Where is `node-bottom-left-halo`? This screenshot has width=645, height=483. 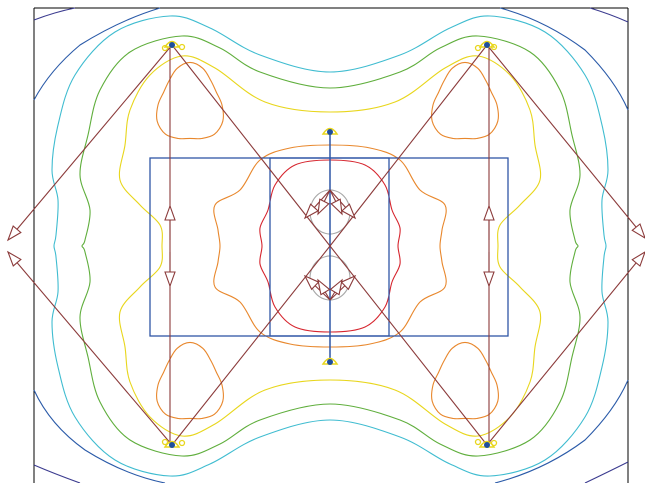 node-bottom-left-halo is located at coordinates (172, 444).